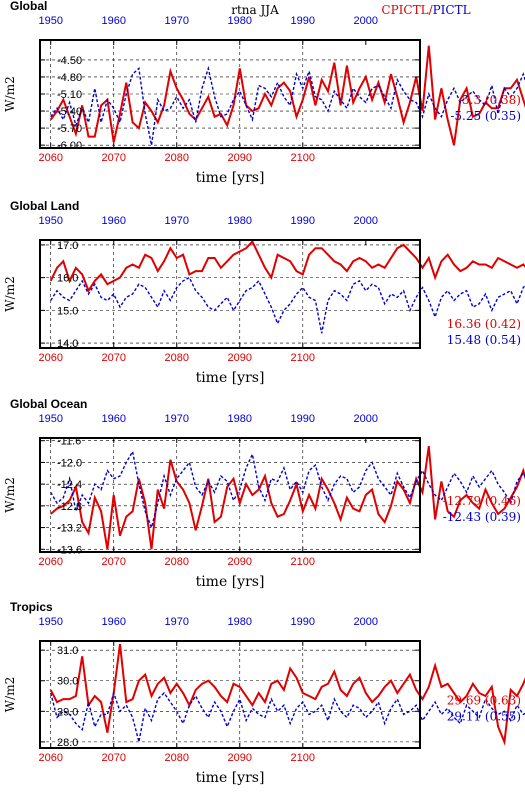  What do you see at coordinates (69, 61) in the screenshot?
I see `y-tick-label: -4.50` at bounding box center [69, 61].